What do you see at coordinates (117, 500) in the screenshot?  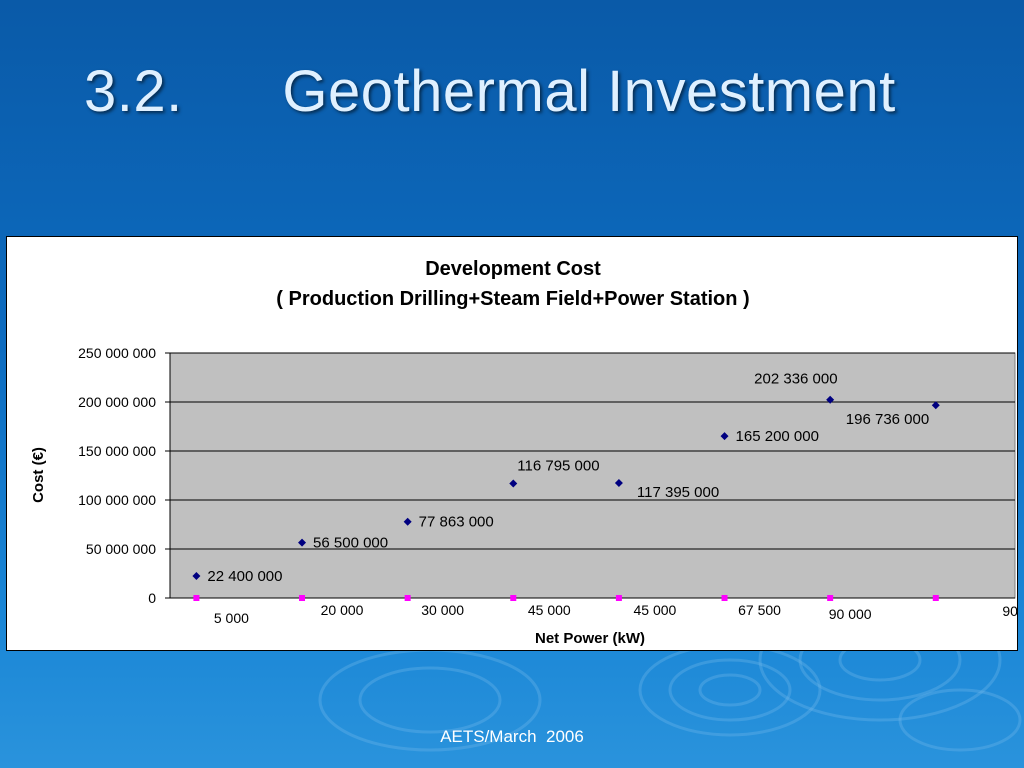 I see `y-tick-label: 100 000 000` at bounding box center [117, 500].